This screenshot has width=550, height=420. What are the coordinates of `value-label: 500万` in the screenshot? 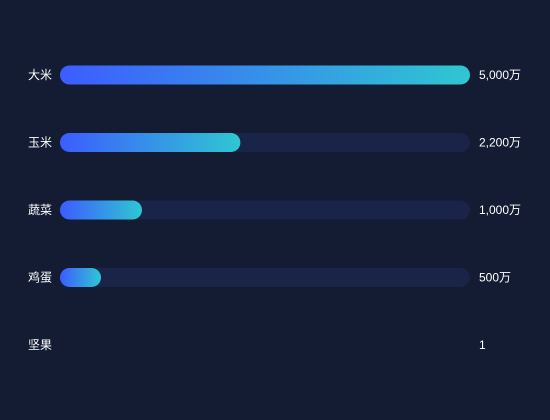 It's located at (495, 278).